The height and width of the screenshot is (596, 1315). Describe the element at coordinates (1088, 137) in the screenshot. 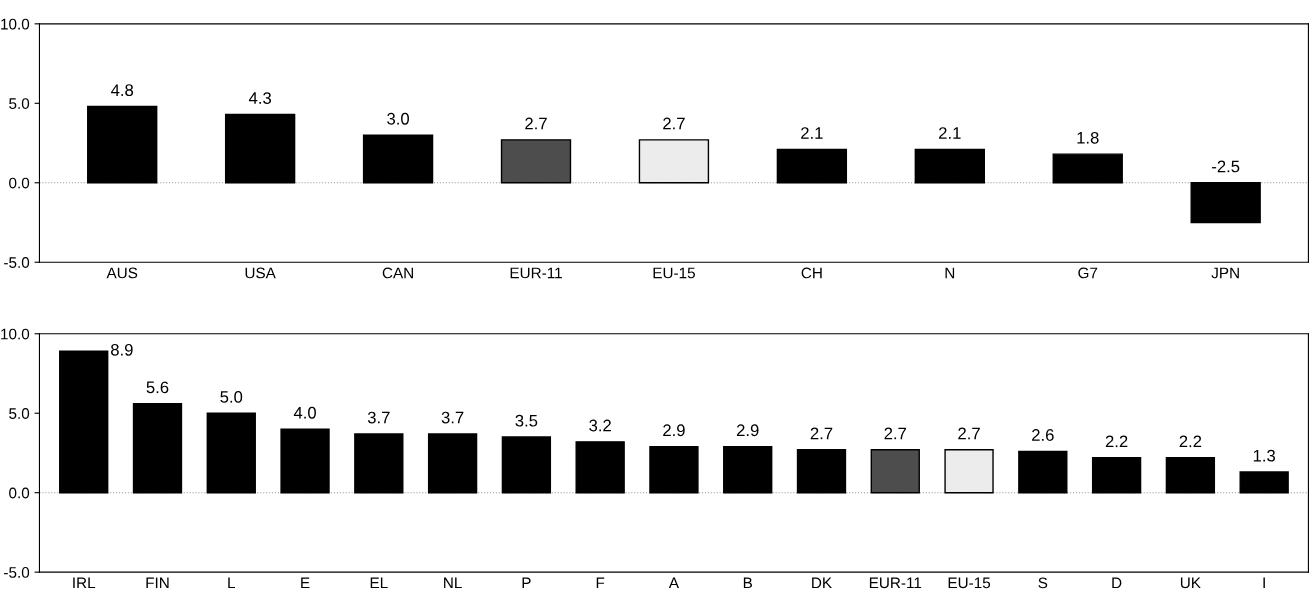

I see `data-label: 1.8` at that location.